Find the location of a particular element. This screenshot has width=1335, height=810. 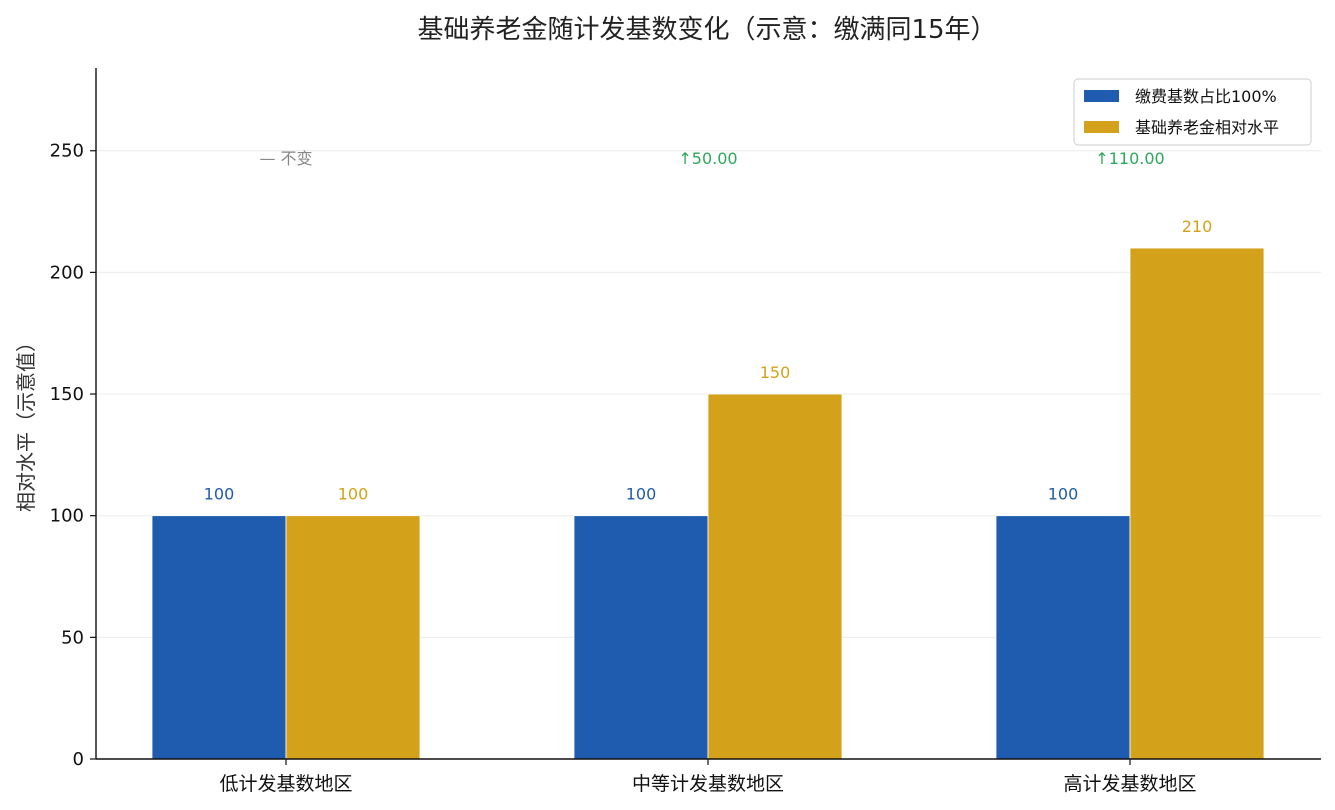

y-tick-label: 50 is located at coordinates (72, 637).